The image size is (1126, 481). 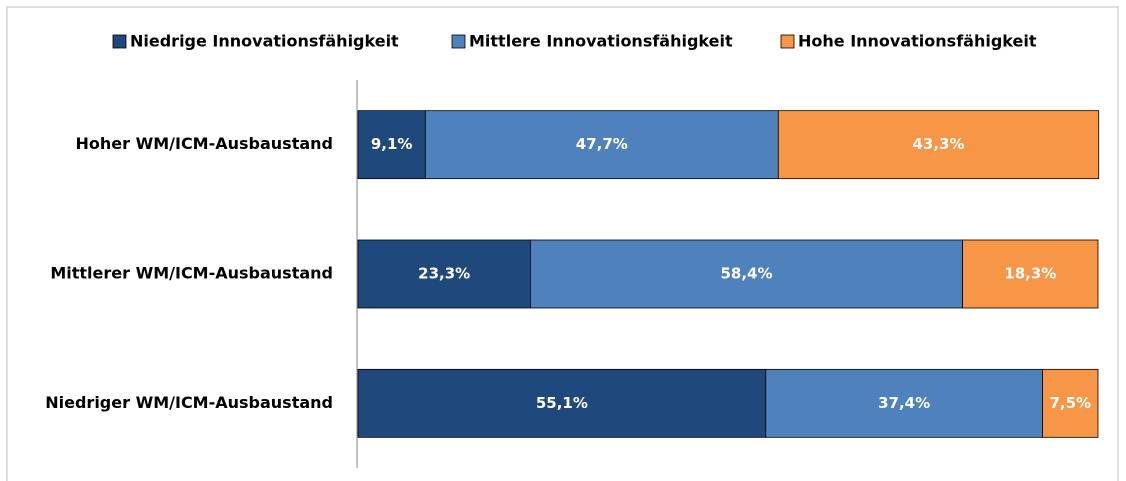 What do you see at coordinates (189, 402) in the screenshot?
I see `category-label: Niedriger WM/ICM-Ausbaustand` at bounding box center [189, 402].